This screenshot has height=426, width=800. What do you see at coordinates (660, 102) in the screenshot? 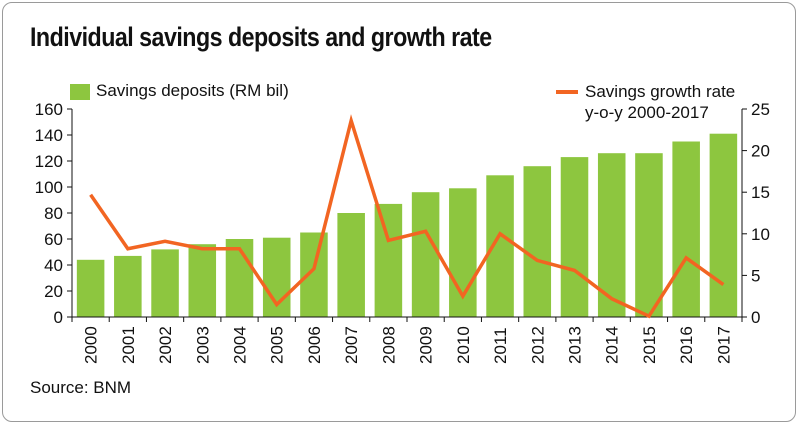
I see `legend-line-label: Savings growth rate y-o-y 2000-2017` at bounding box center [660, 102].